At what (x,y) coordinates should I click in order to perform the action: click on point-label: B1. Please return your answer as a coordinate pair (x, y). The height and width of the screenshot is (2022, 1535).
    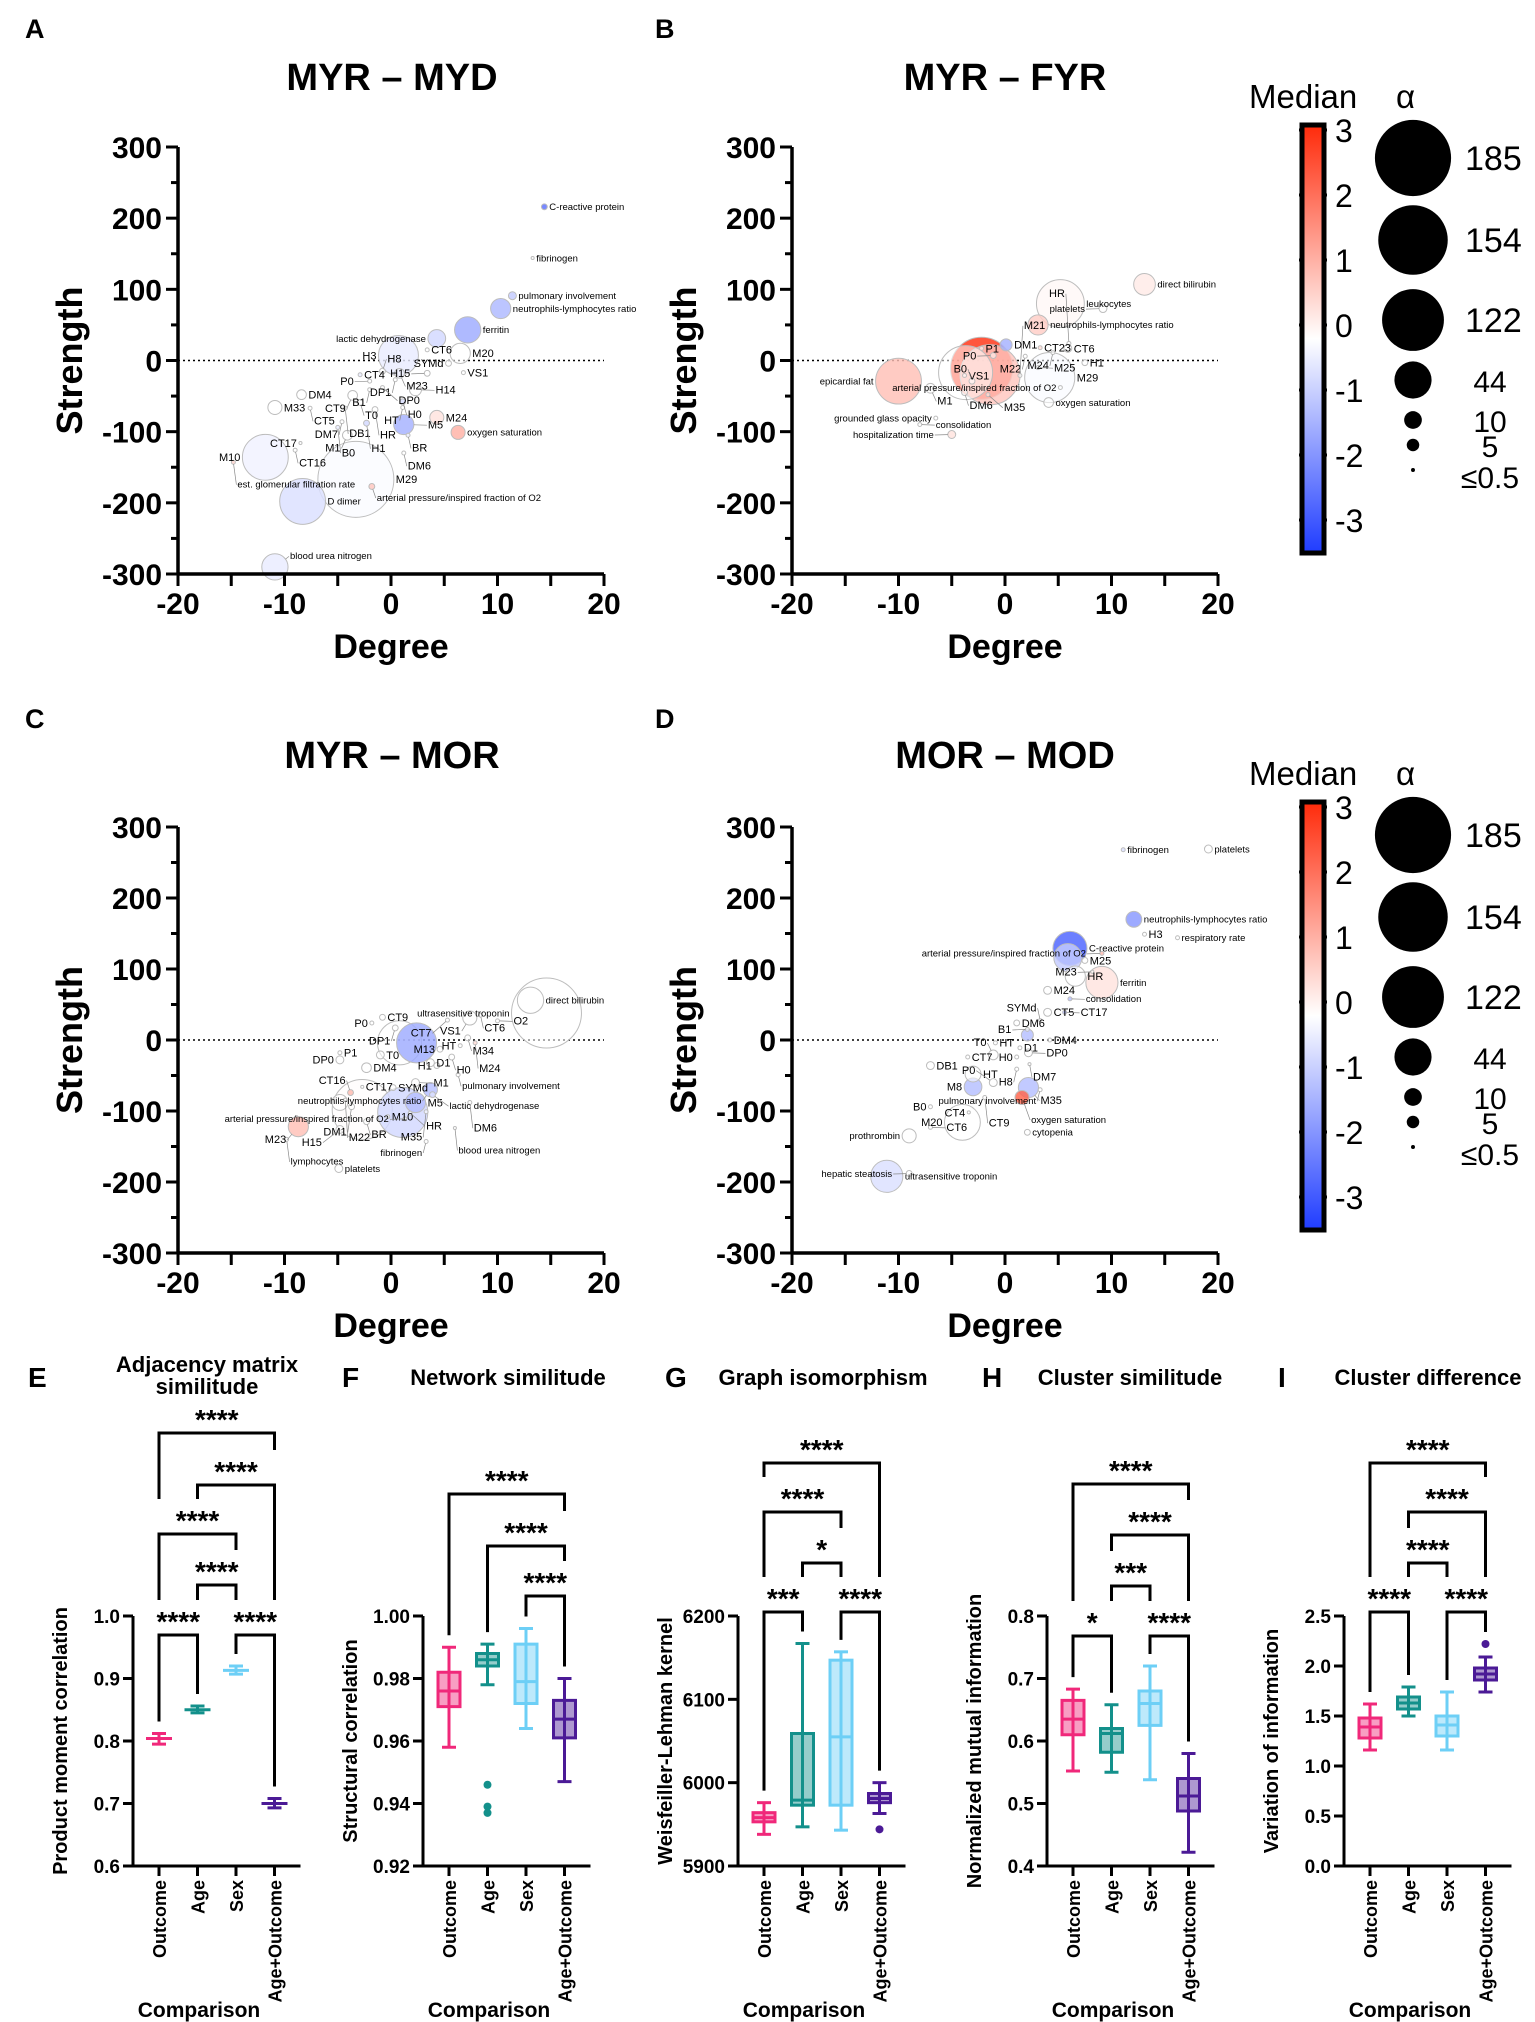
    Looking at the image, I should click on (358, 403).